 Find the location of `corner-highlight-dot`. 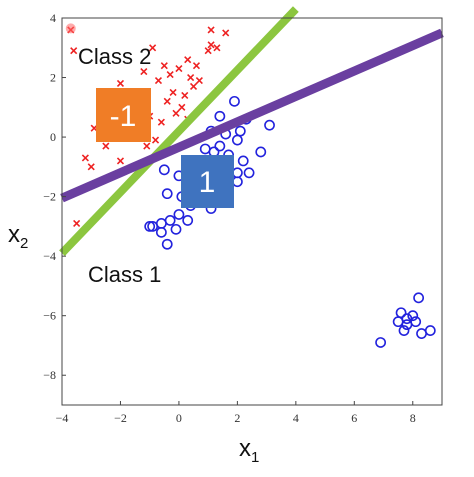

corner-highlight-dot is located at coordinates (70, 28).